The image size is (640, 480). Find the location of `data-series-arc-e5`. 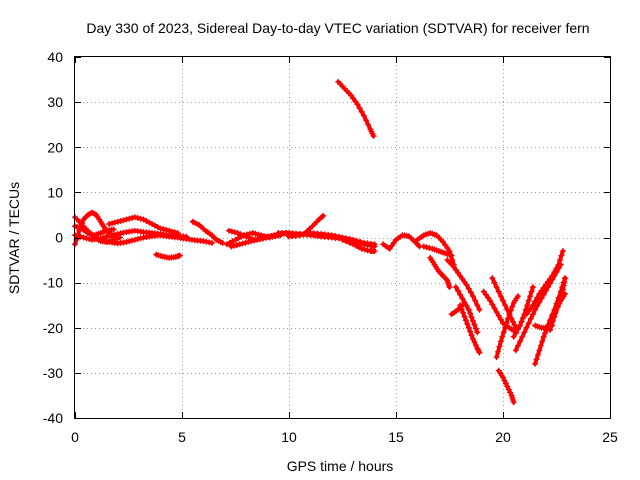

data-series-arc-e5 is located at coordinates (463, 285).